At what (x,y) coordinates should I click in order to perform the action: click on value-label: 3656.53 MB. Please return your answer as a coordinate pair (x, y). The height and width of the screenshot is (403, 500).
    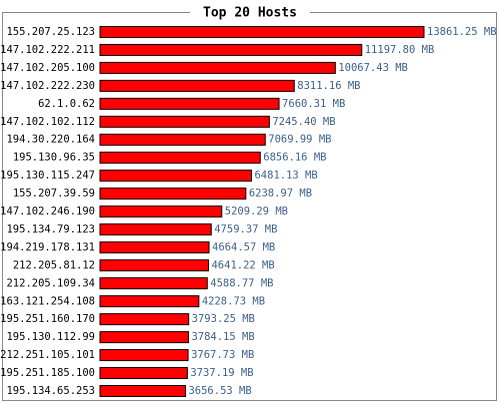
    Looking at the image, I should click on (219, 391).